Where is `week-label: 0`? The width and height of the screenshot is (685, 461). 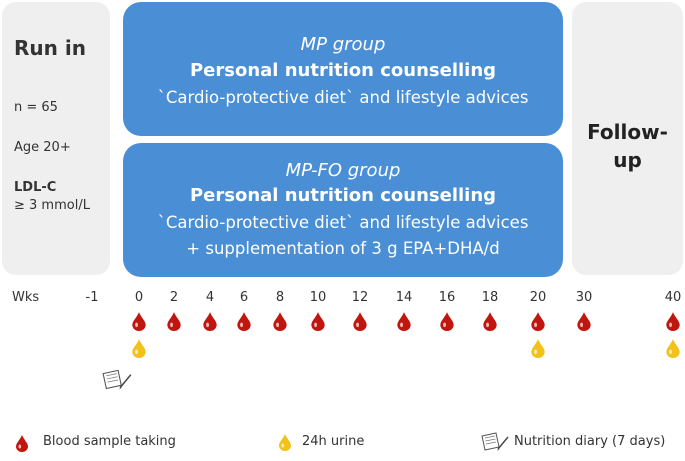
week-label: 0 is located at coordinates (139, 297).